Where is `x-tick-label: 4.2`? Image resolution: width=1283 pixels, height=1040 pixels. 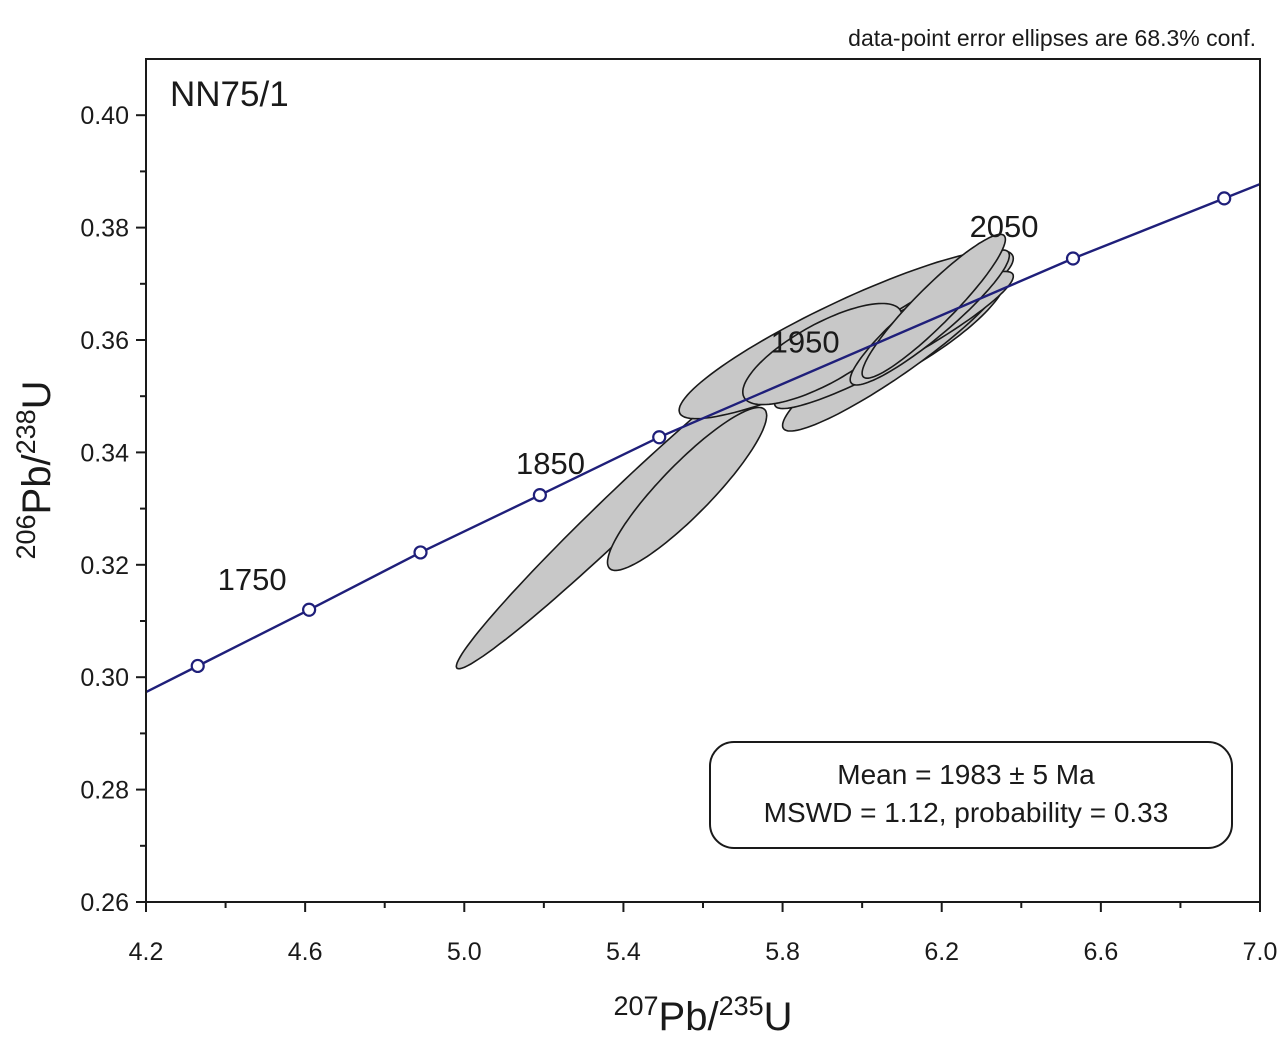 x-tick-label: 4.2 is located at coordinates (146, 952).